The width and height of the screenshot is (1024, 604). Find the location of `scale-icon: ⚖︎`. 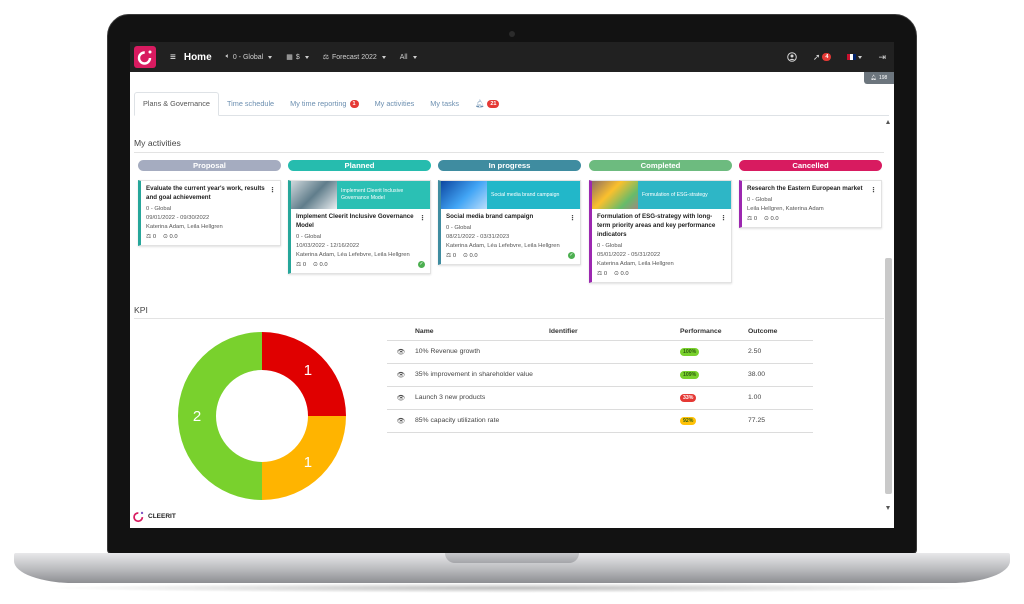

scale-icon: ⚖︎ is located at coordinates (326, 57).